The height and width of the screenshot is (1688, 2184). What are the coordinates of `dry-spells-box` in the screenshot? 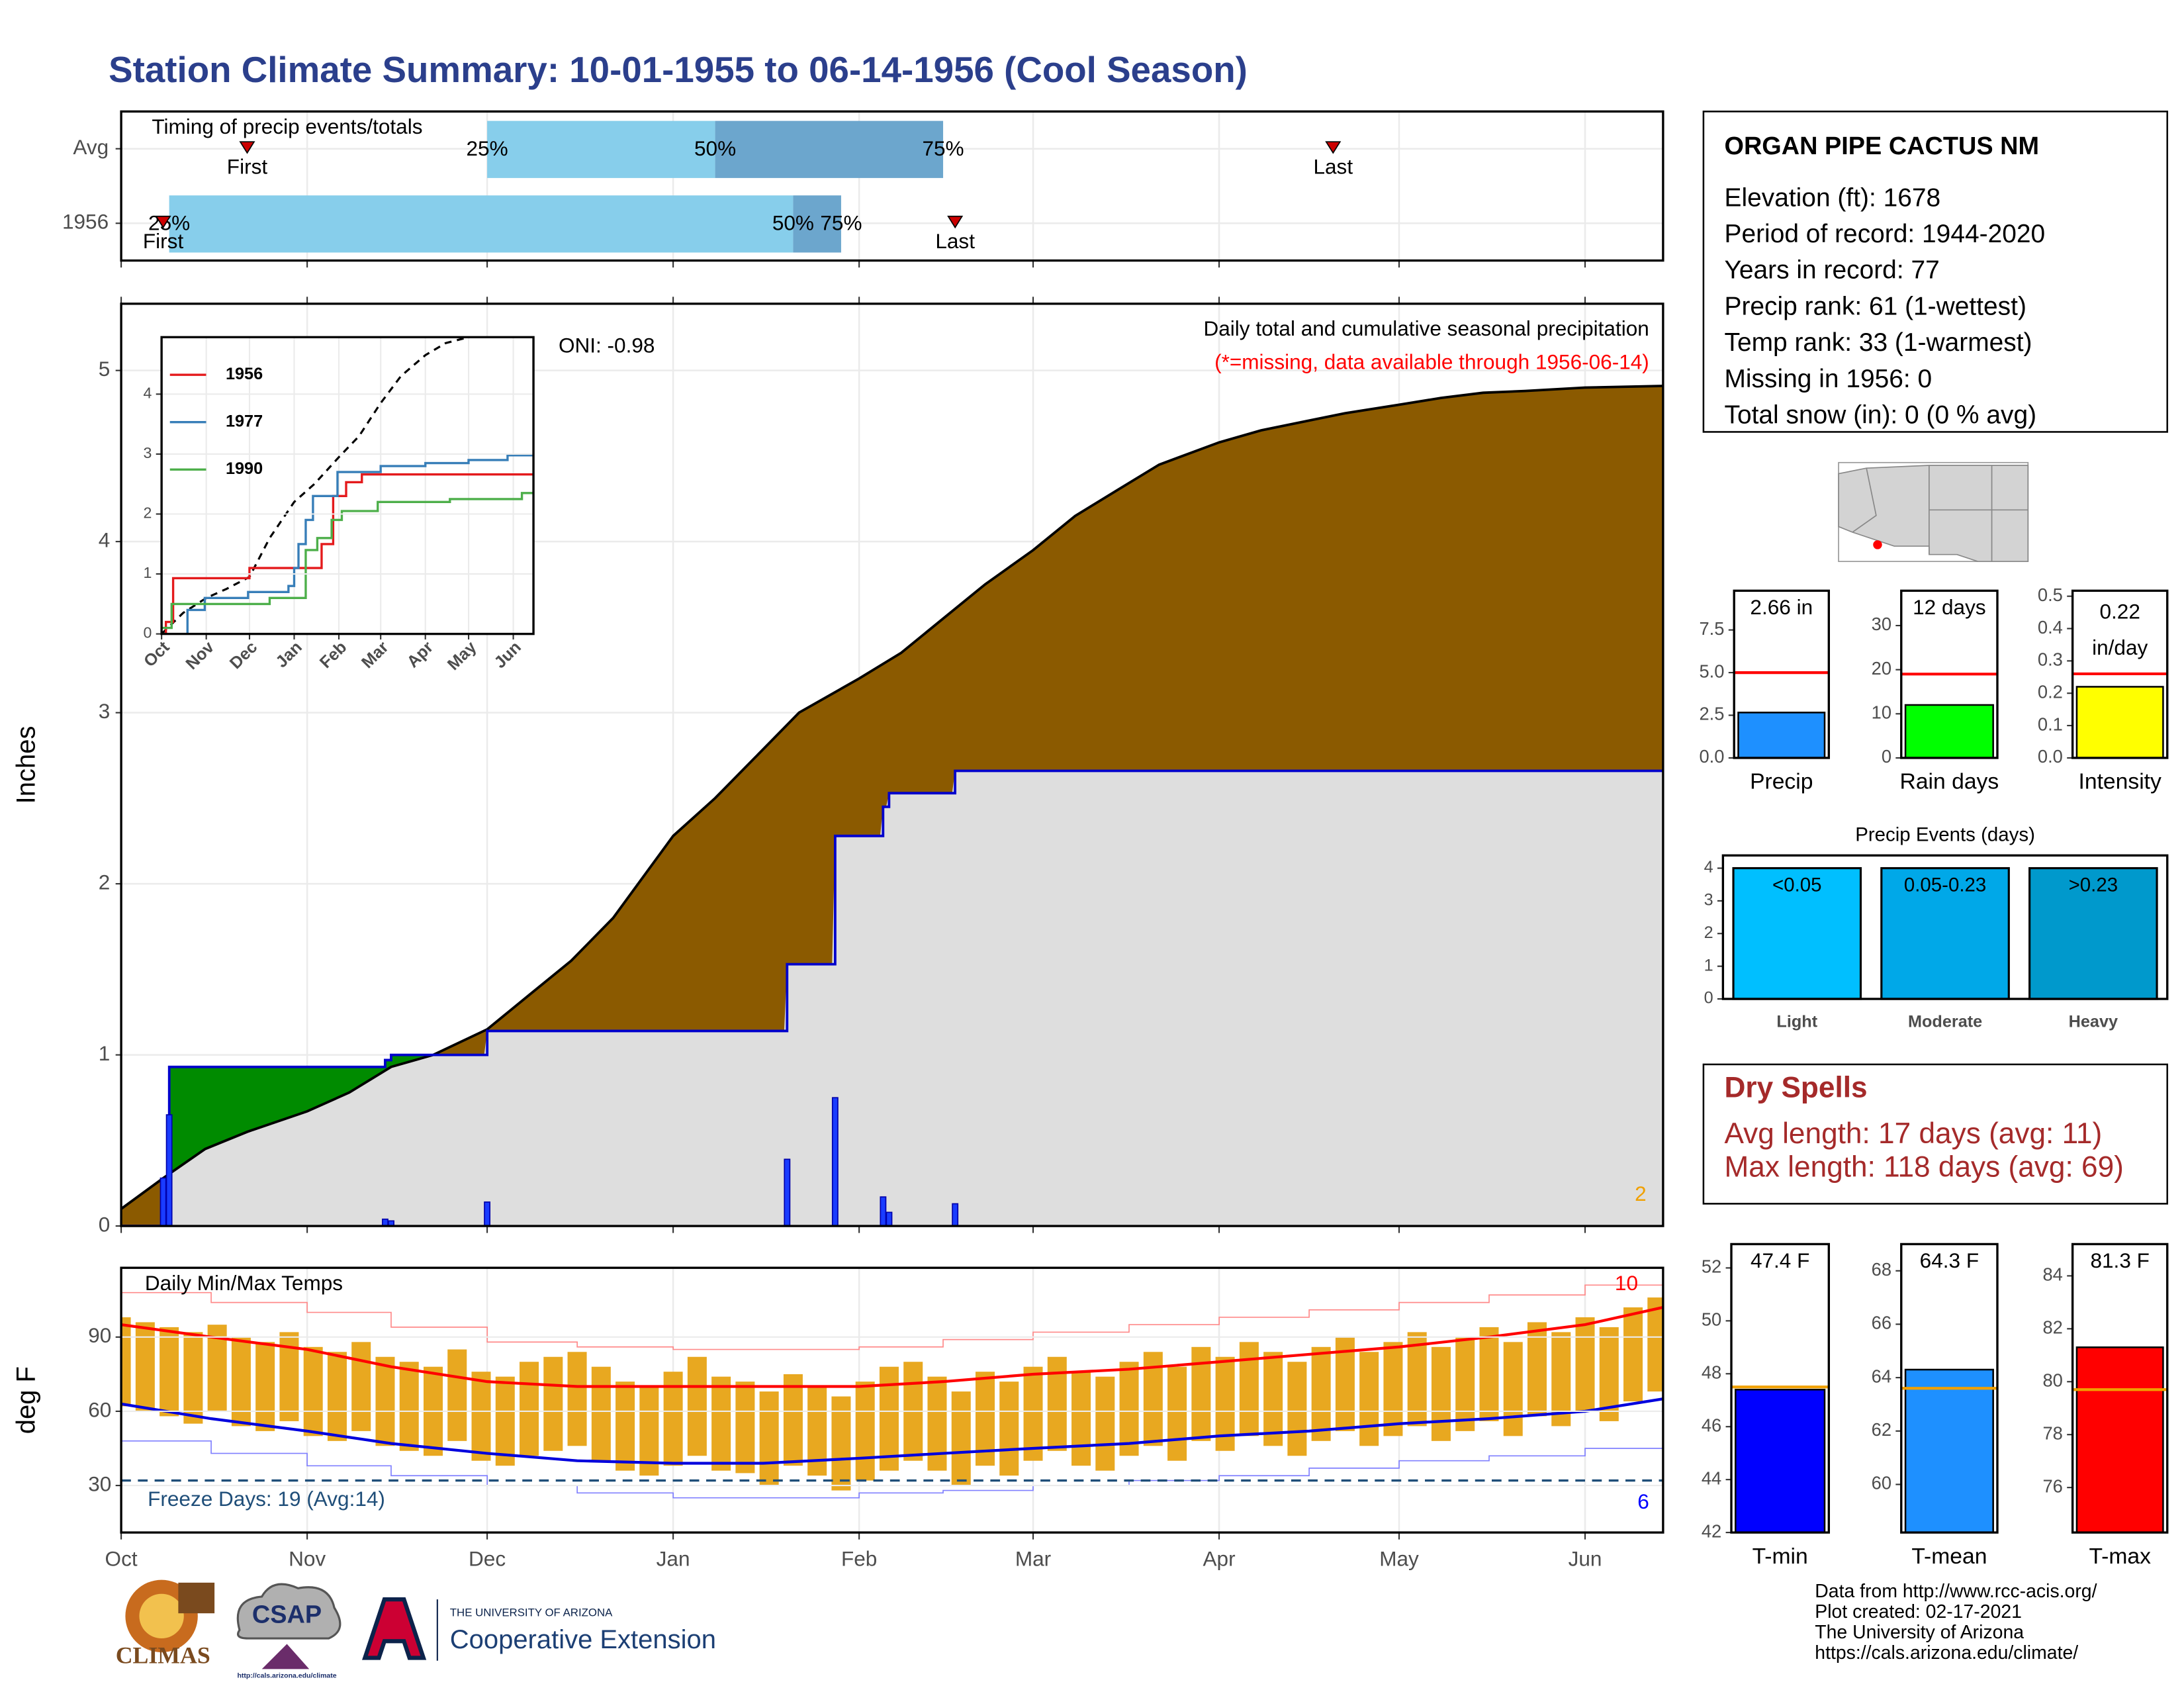 It's located at (1935, 1134).